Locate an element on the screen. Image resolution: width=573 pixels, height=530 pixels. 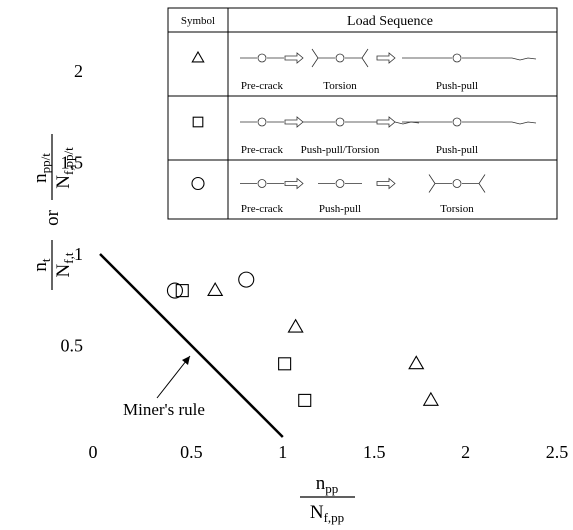
t: f,t is located at coordinates (68, 258).